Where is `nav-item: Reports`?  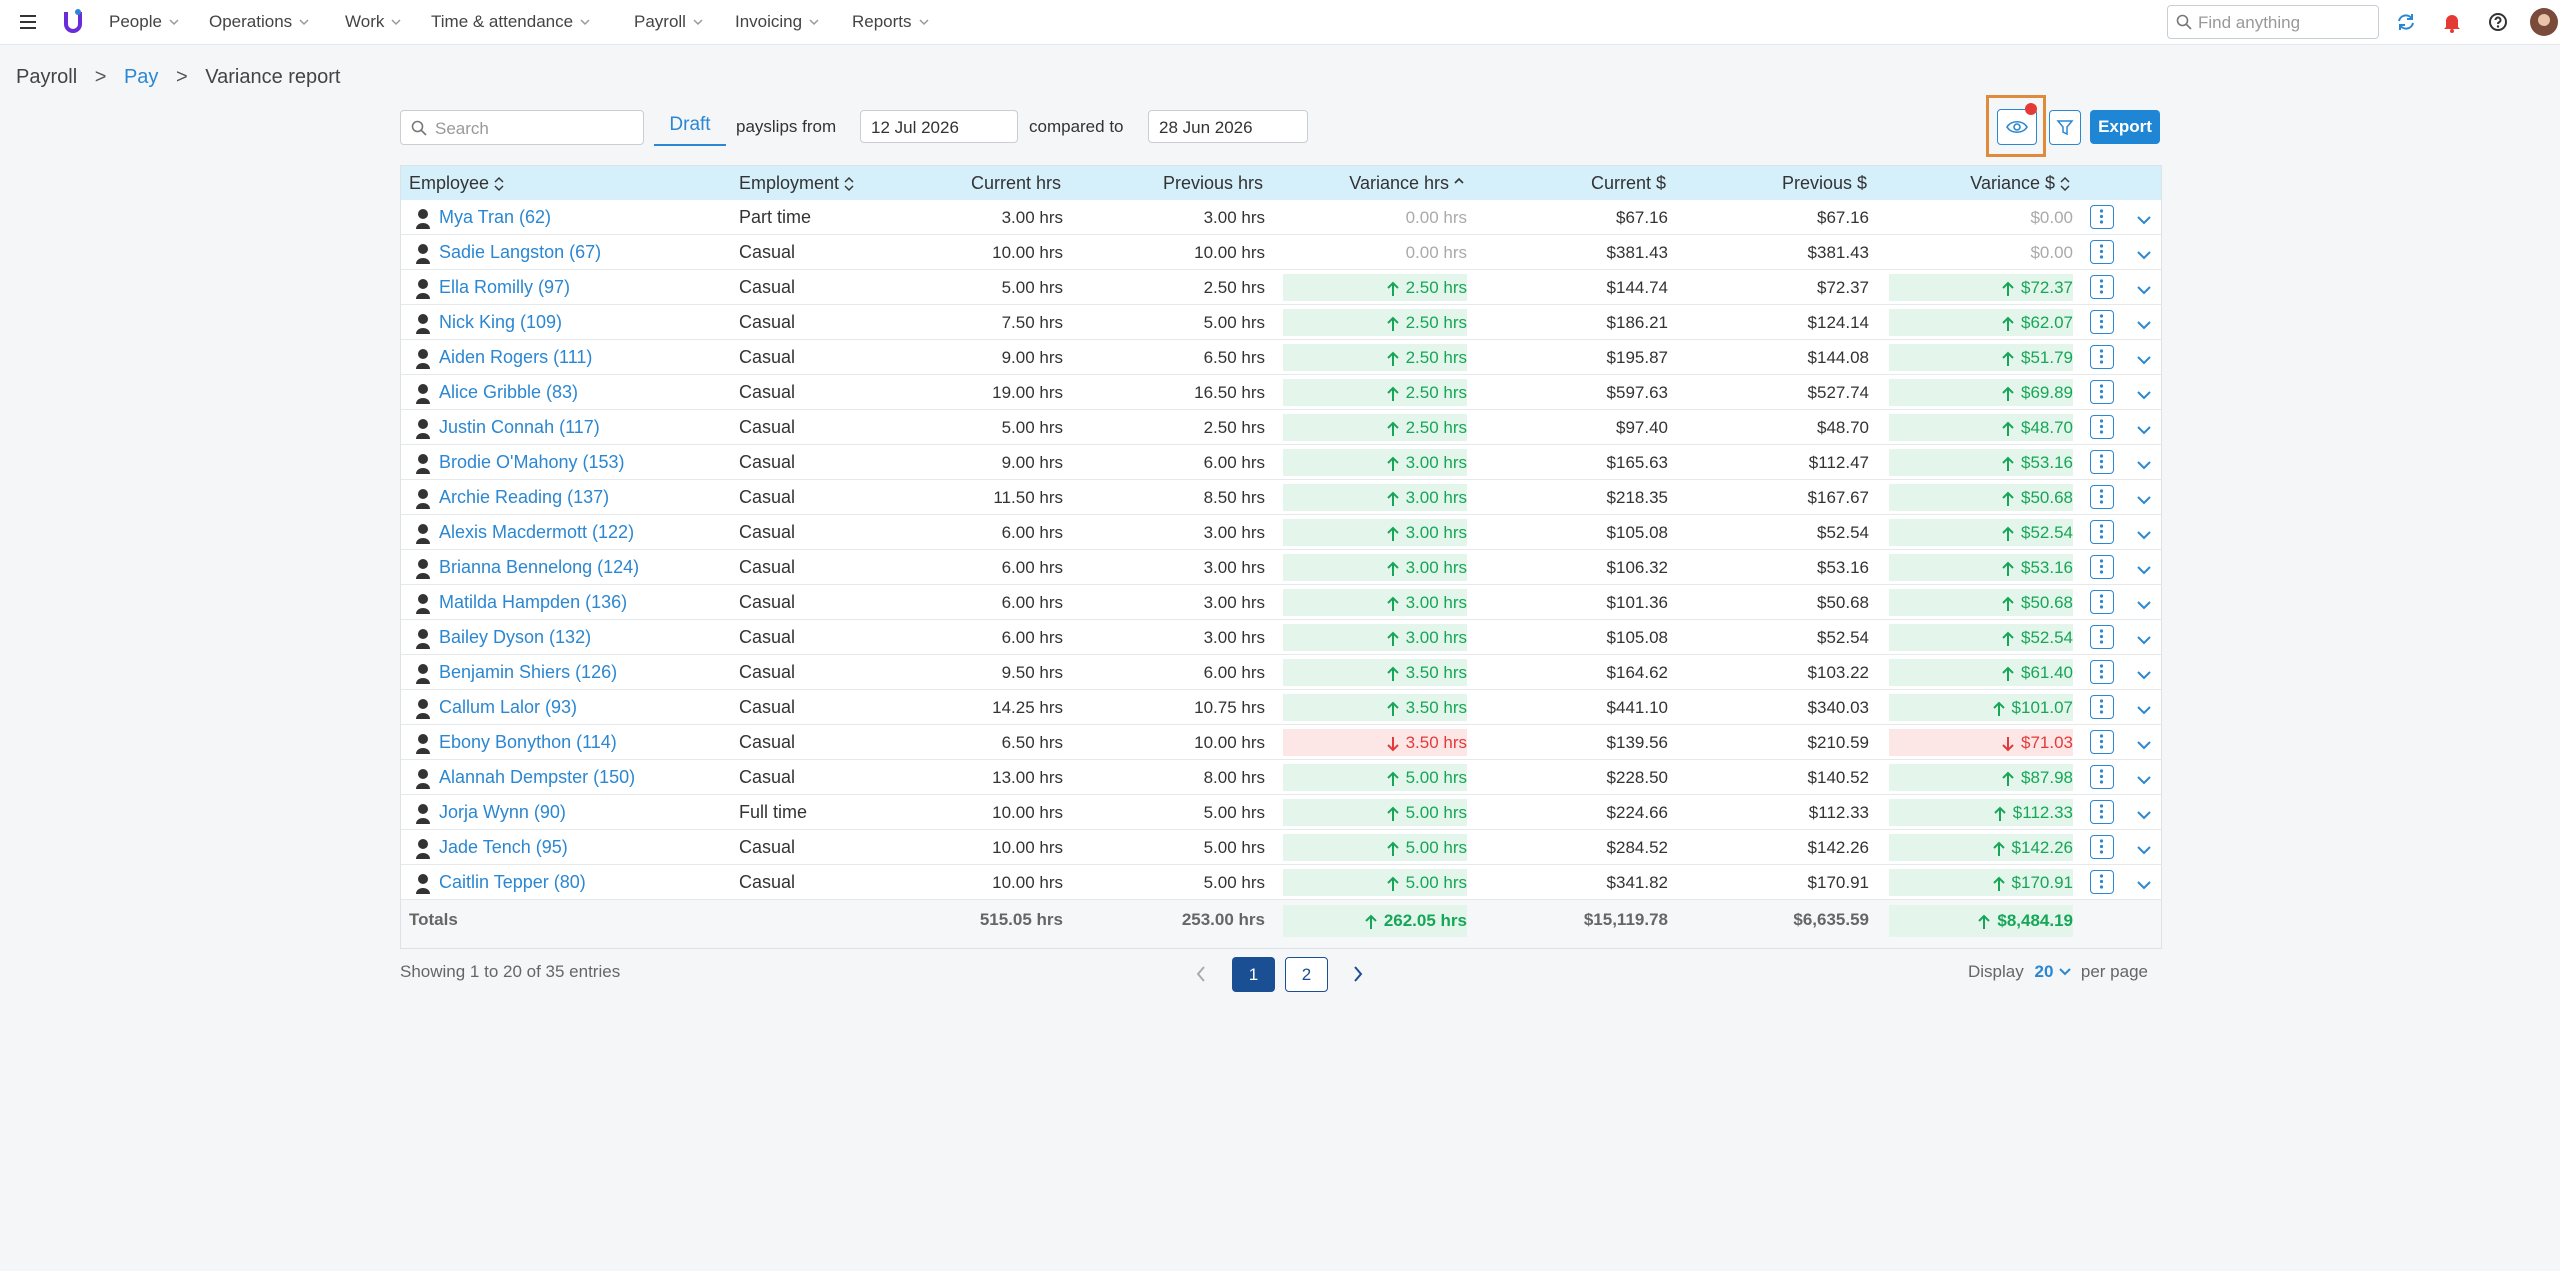
nav-item: Reports is located at coordinates (890, 22).